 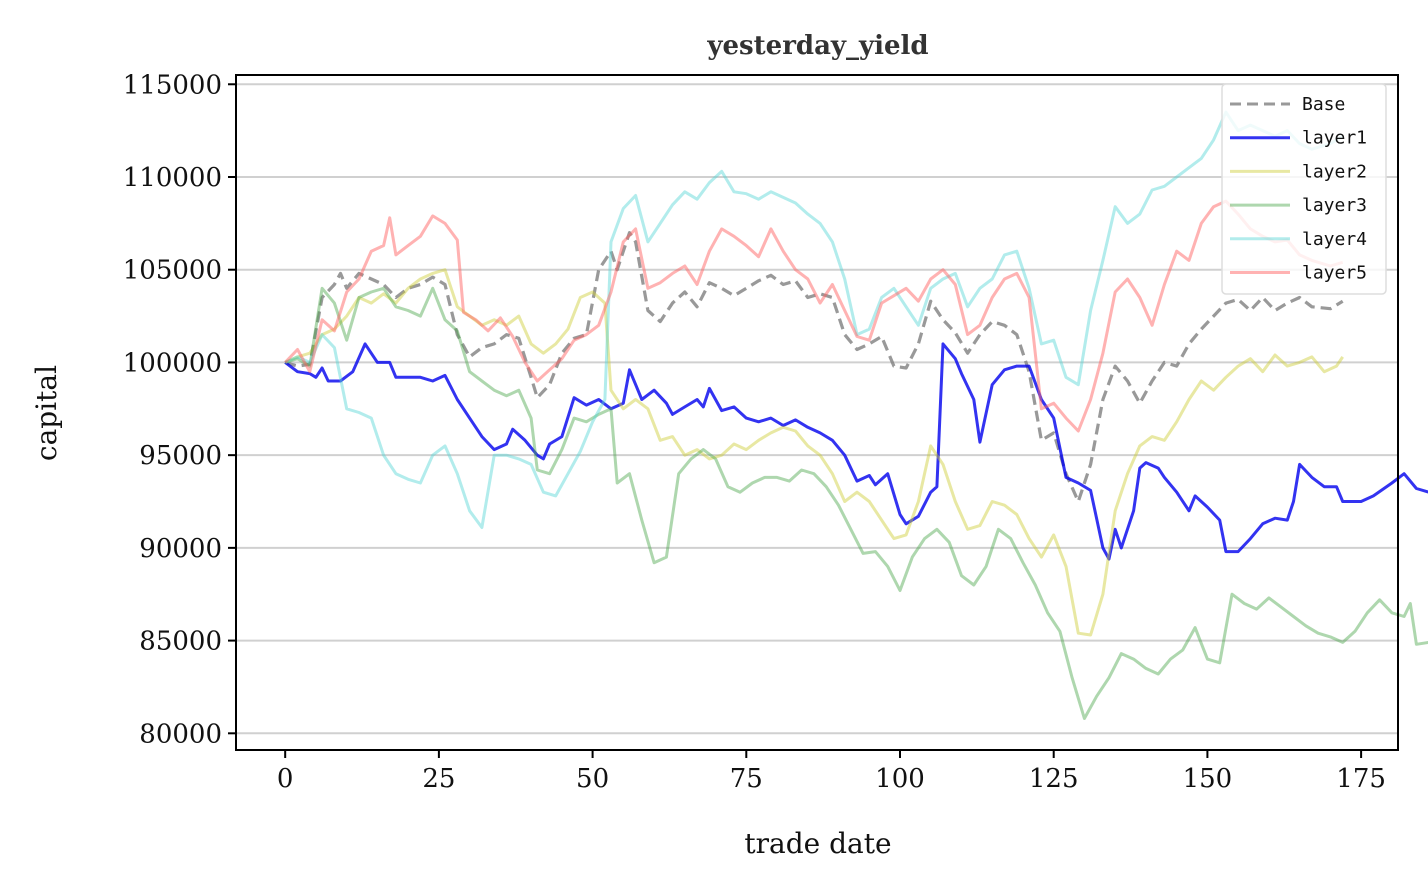 I want to click on x-tick-label: 175, so click(x=1361, y=779).